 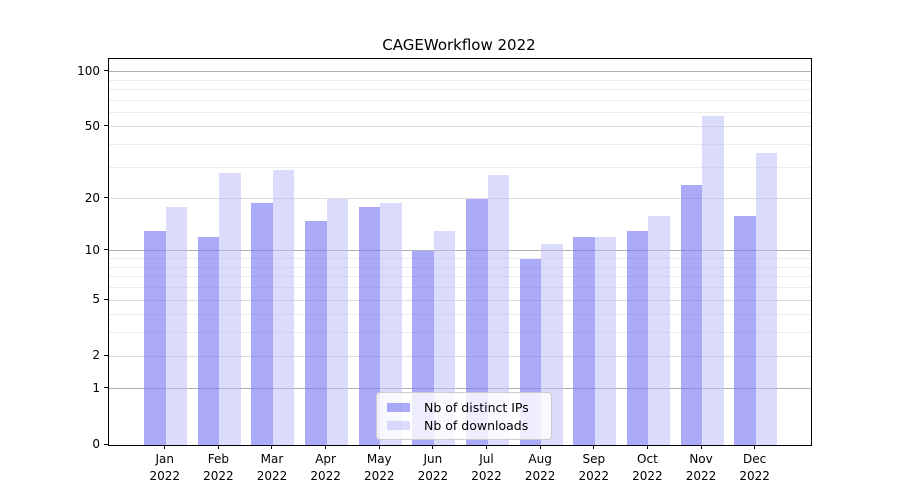 What do you see at coordinates (755, 459) in the screenshot?
I see `x-tick-month: Dec` at bounding box center [755, 459].